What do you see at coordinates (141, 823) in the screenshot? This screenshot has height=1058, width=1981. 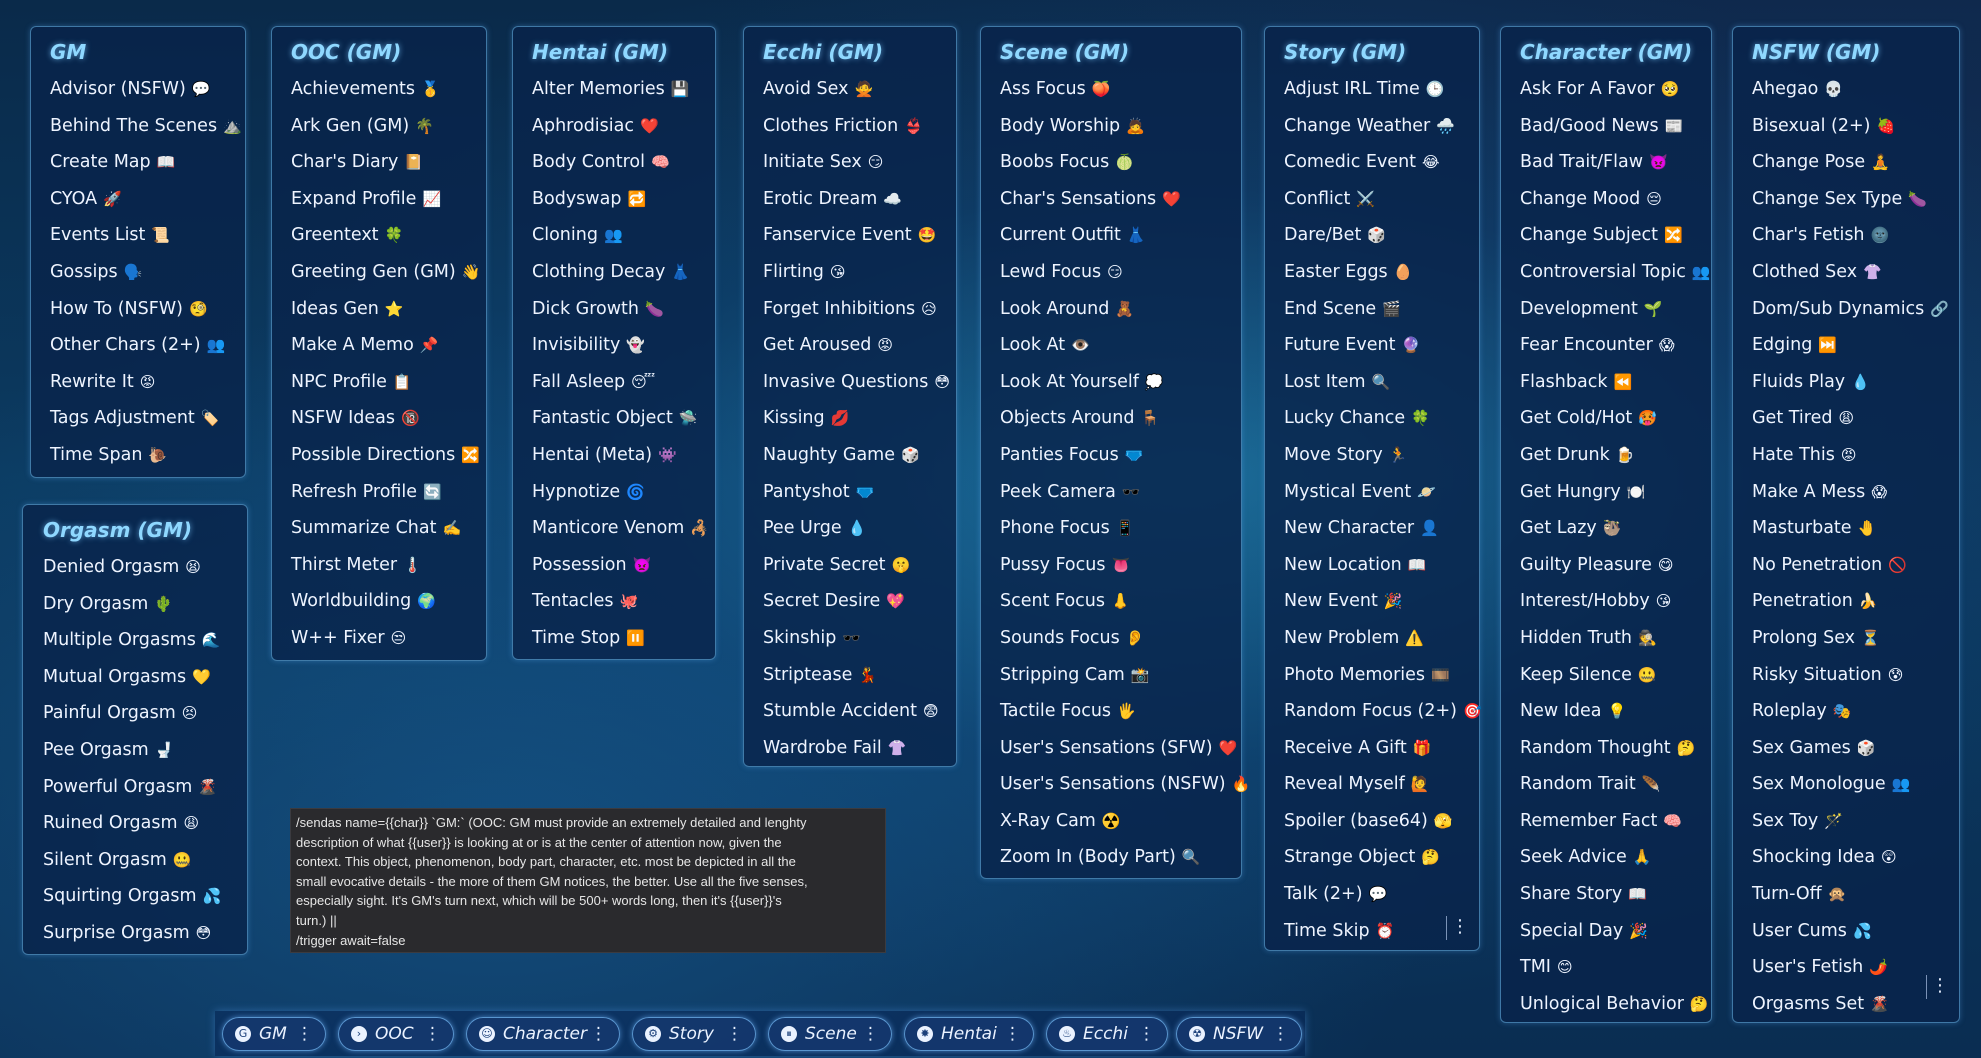 I see `menu-item-ruined-orgasm: Ruined Orgasm 😩` at bounding box center [141, 823].